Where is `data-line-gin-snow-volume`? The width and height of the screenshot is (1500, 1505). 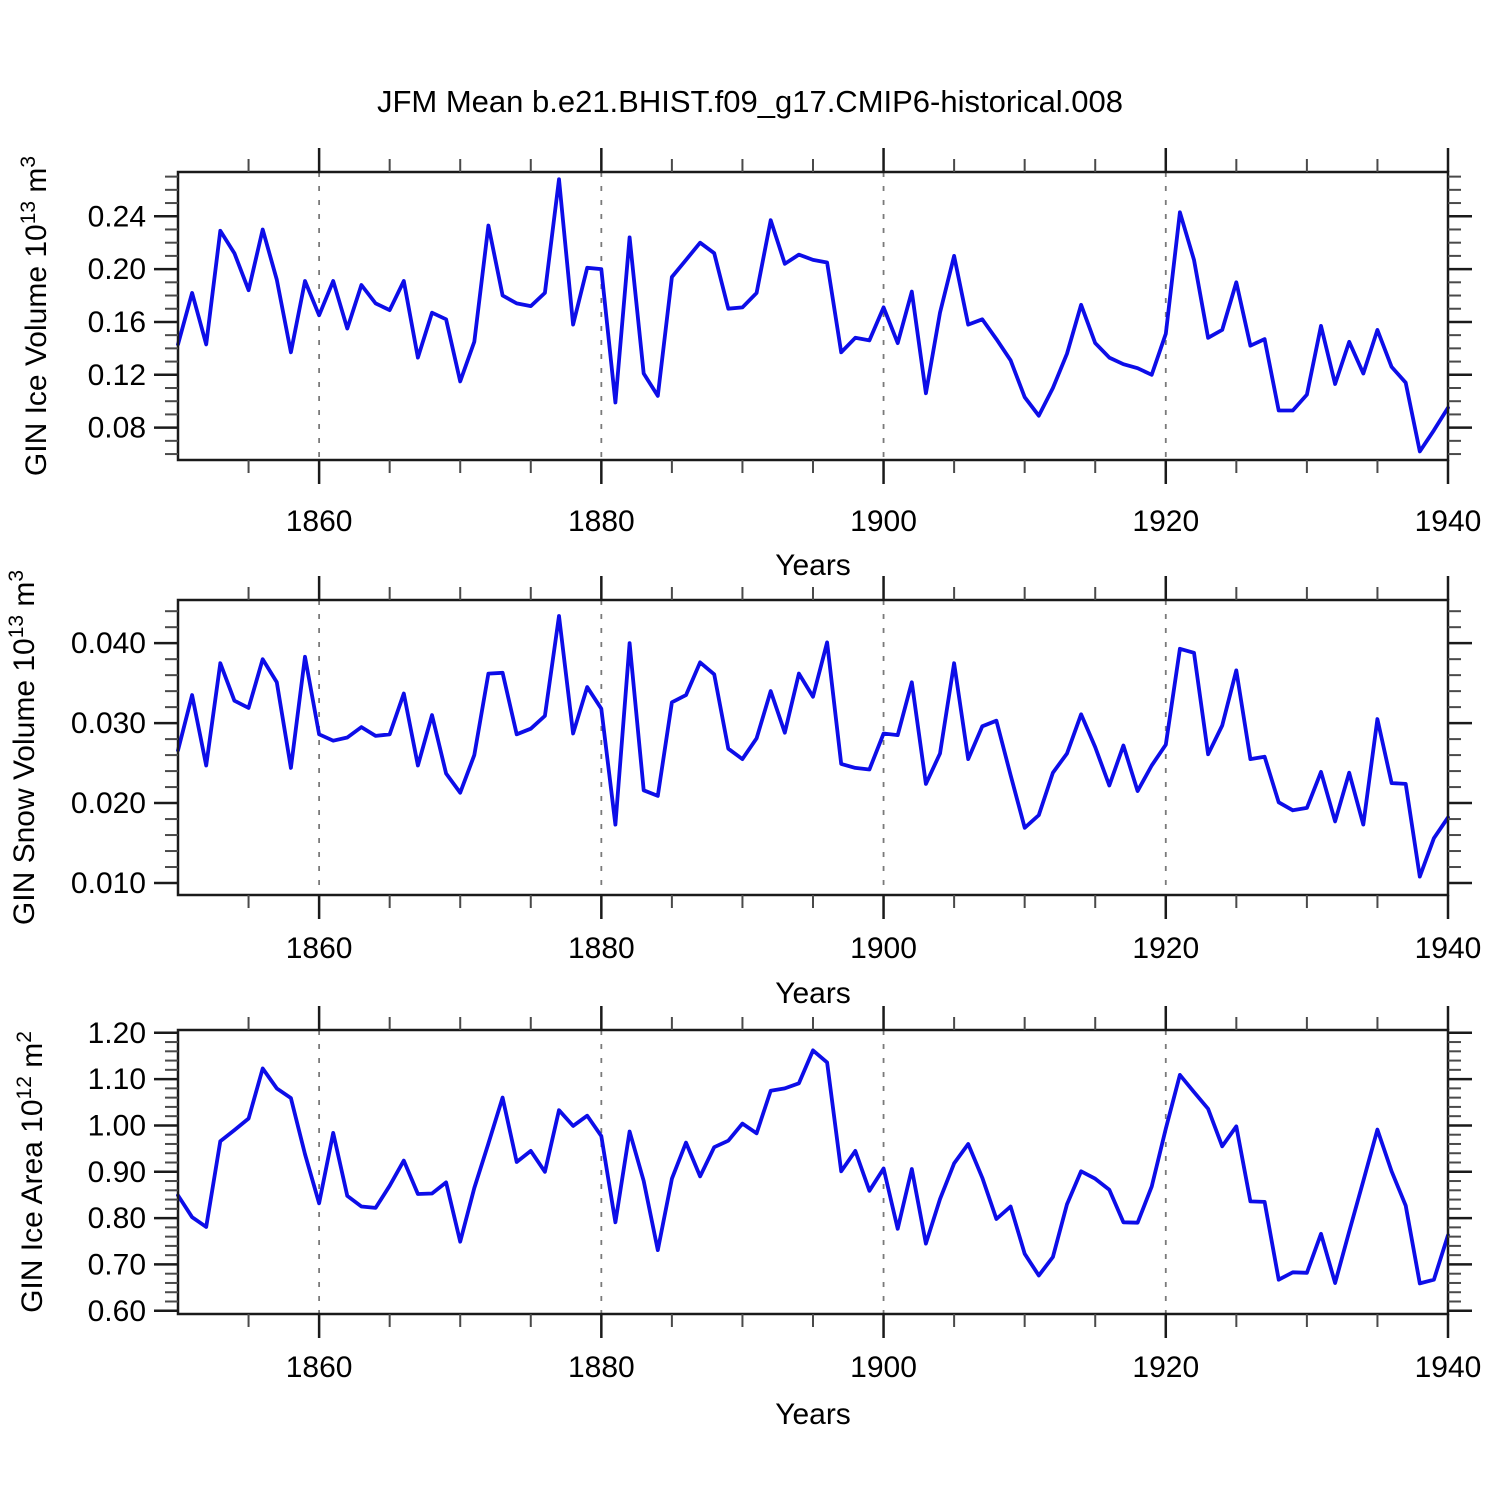 data-line-gin-snow-volume is located at coordinates (813, 746).